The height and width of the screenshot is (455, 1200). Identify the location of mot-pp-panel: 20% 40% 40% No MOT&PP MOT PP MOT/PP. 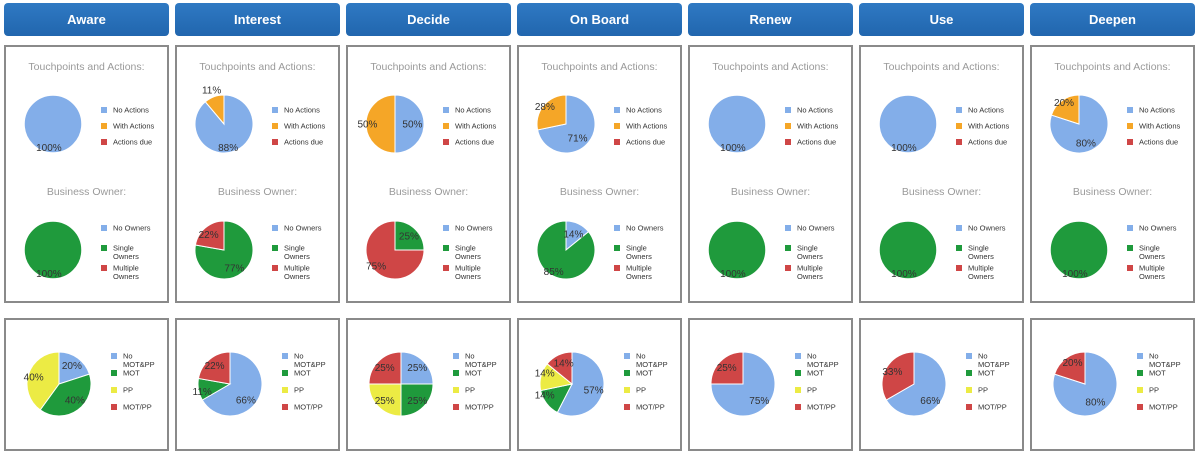
(86, 384).